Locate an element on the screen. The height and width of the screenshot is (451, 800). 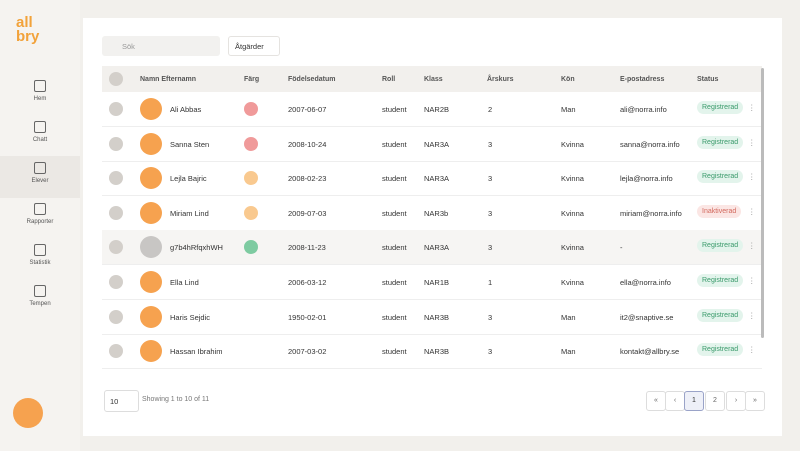
cell-birthdate: 2008-10-24 is located at coordinates (307, 144).